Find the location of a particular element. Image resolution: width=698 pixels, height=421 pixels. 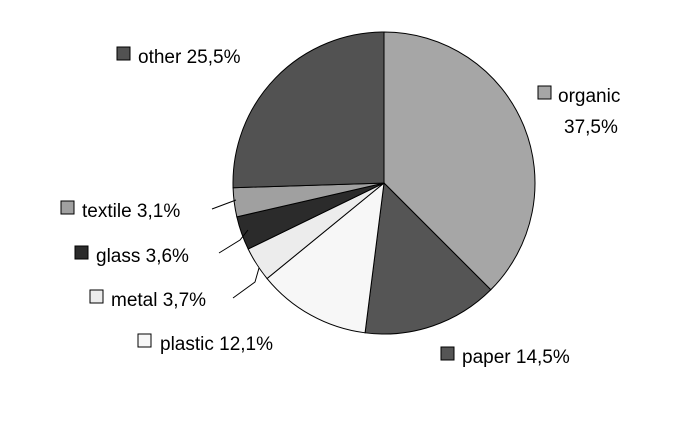

legend-key-glass is located at coordinates (81, 252).